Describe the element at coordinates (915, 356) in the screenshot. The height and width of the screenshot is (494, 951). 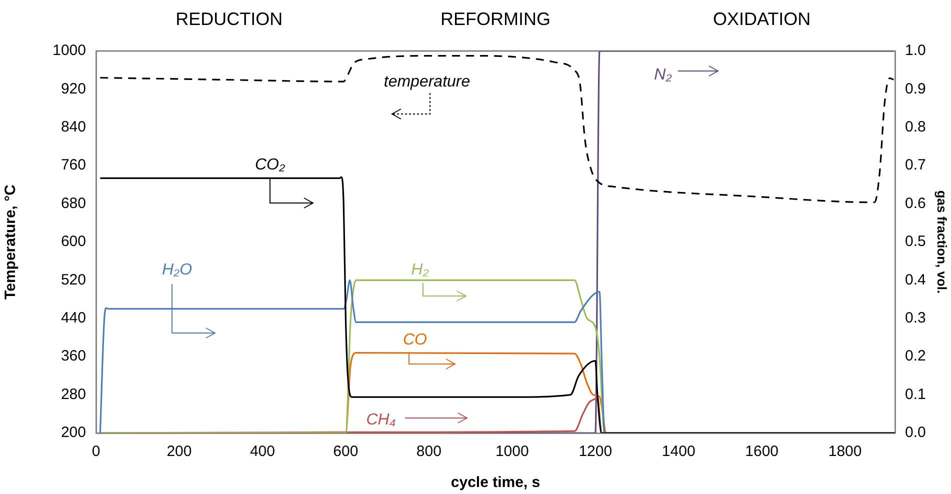
I see `y2-tick-label: 0.2` at that location.